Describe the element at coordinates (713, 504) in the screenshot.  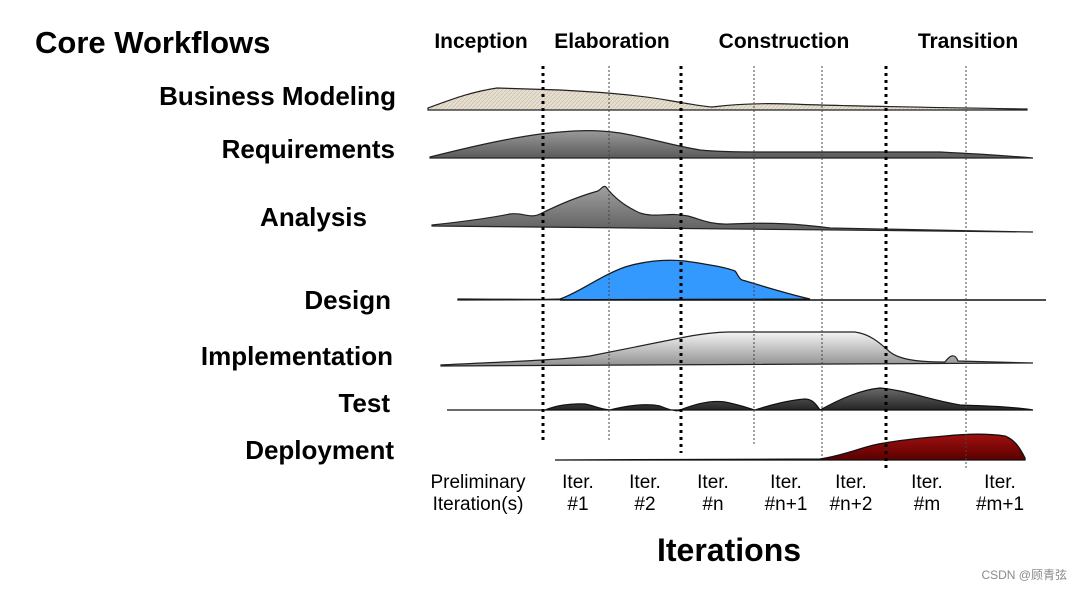
I see `iteration-label-line2: #n` at that location.